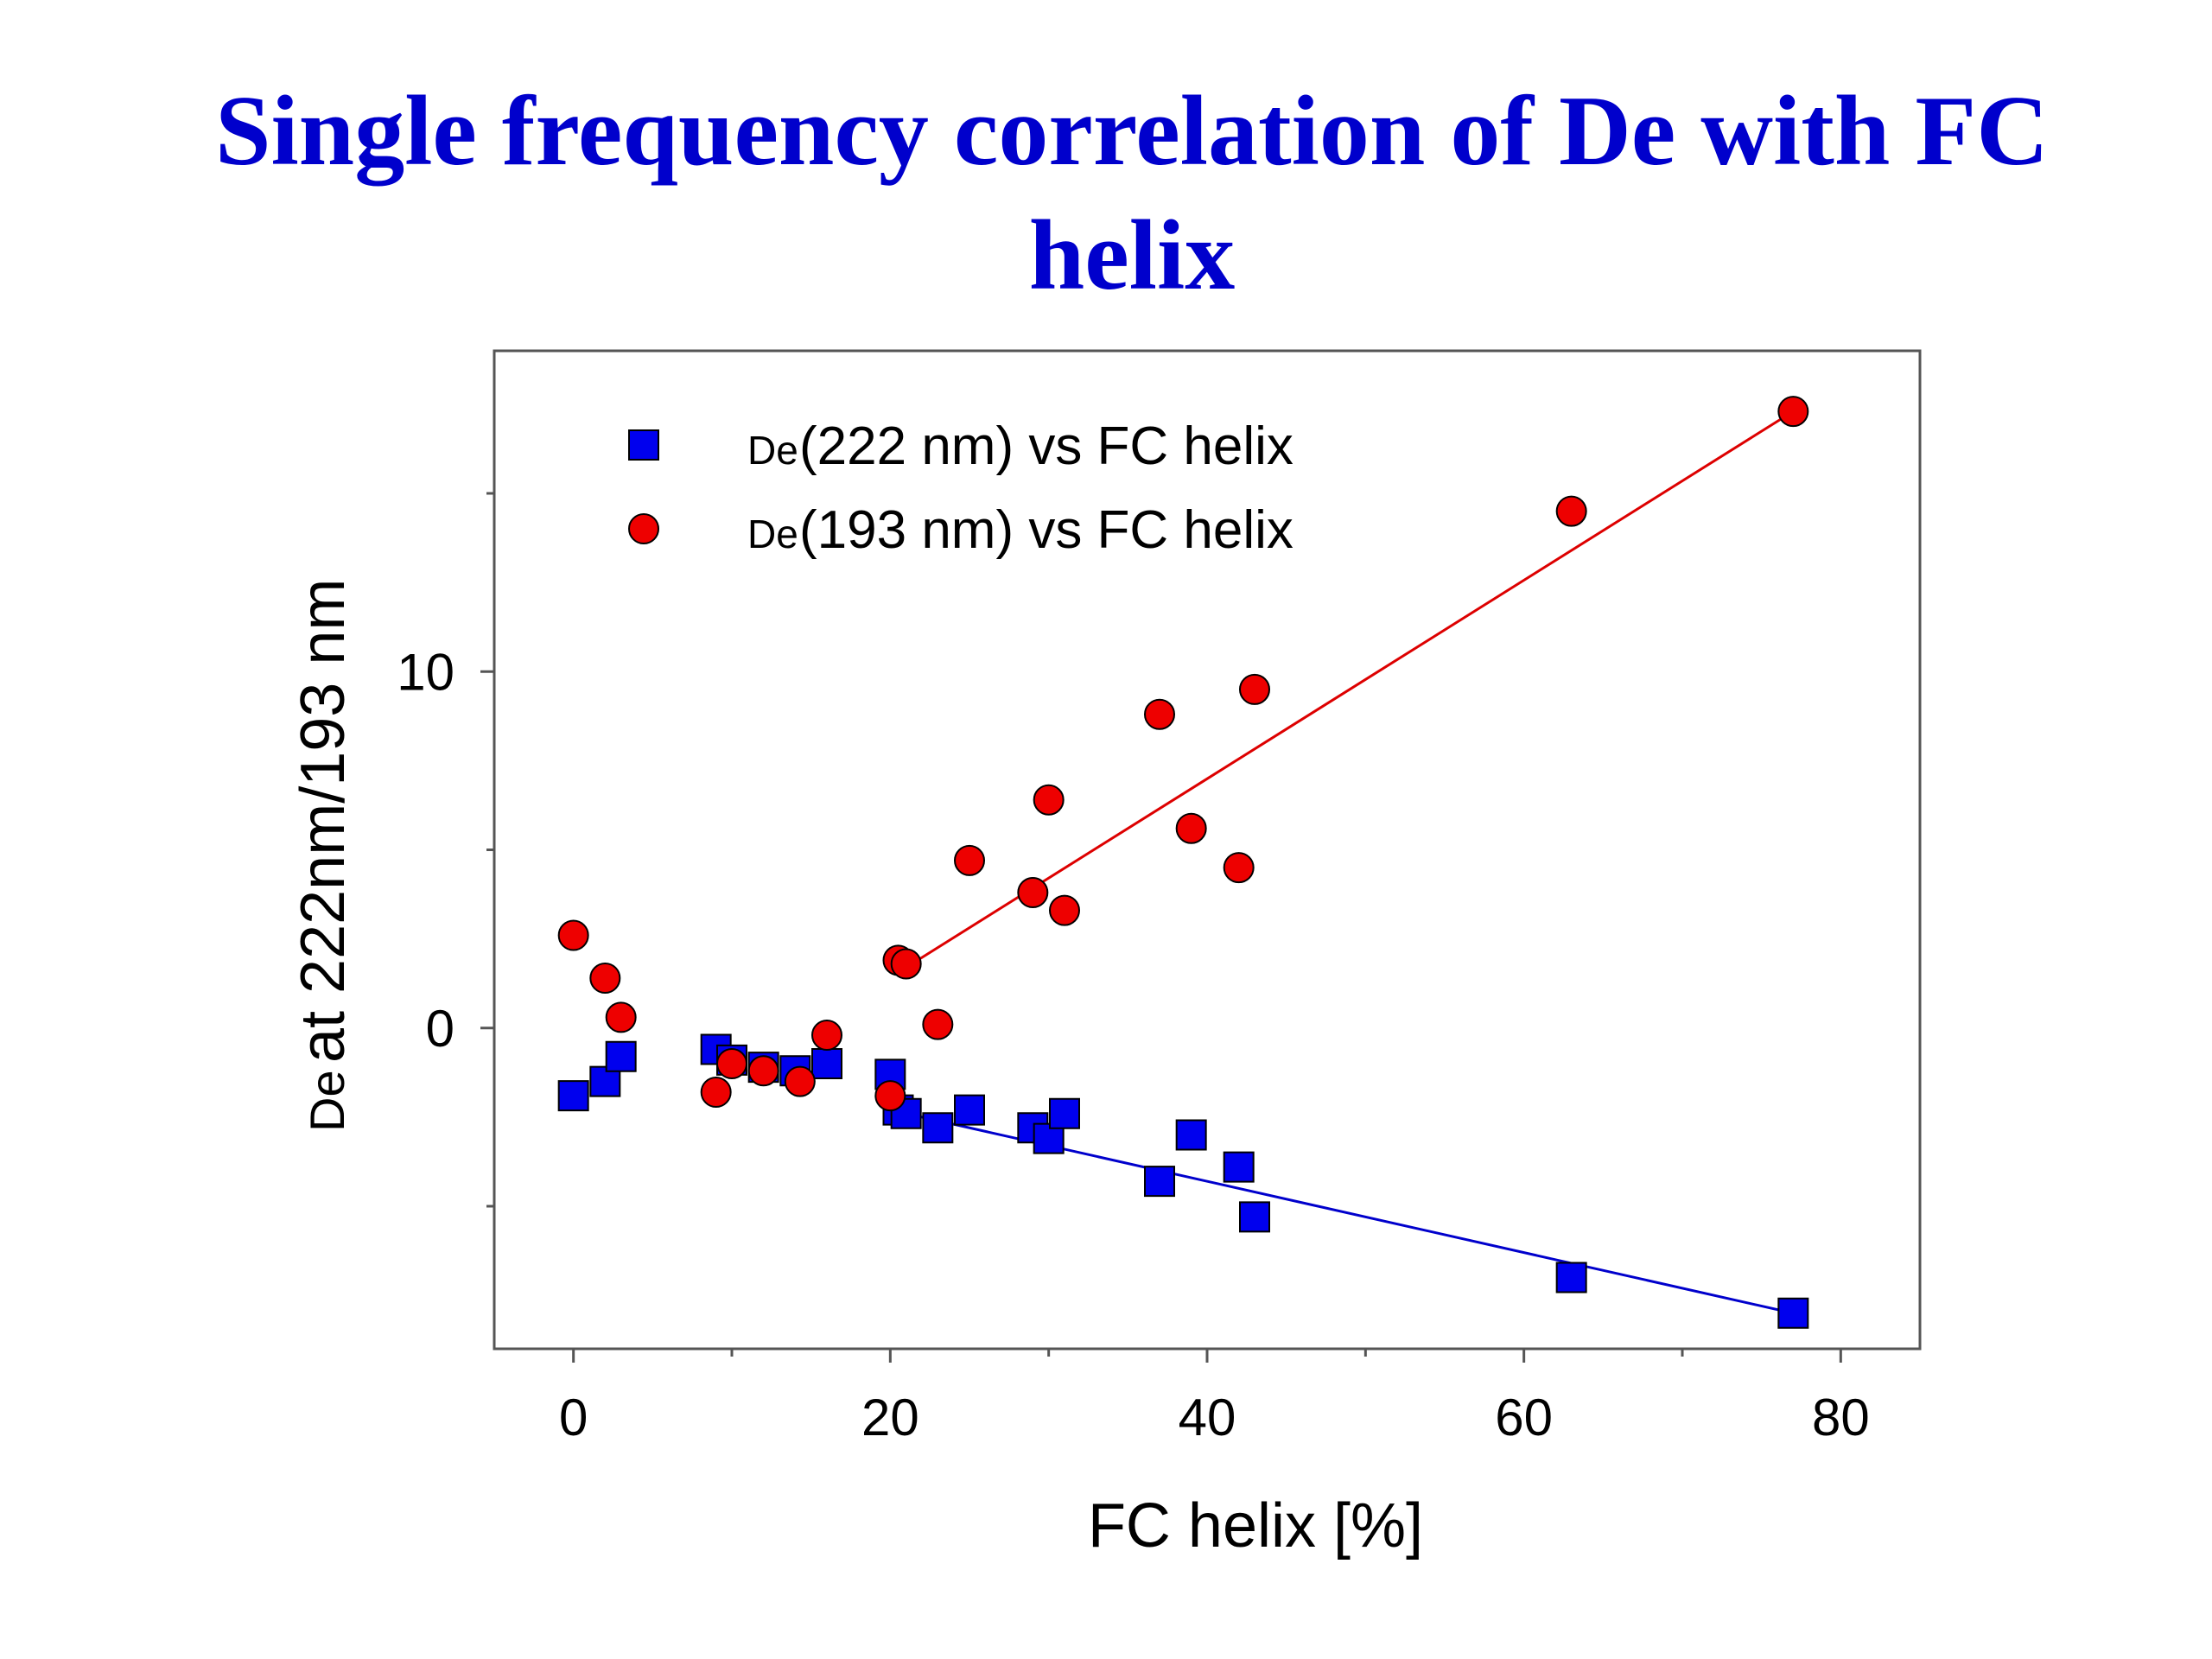  I want to click on y-tick-label: 10, so click(425, 672).